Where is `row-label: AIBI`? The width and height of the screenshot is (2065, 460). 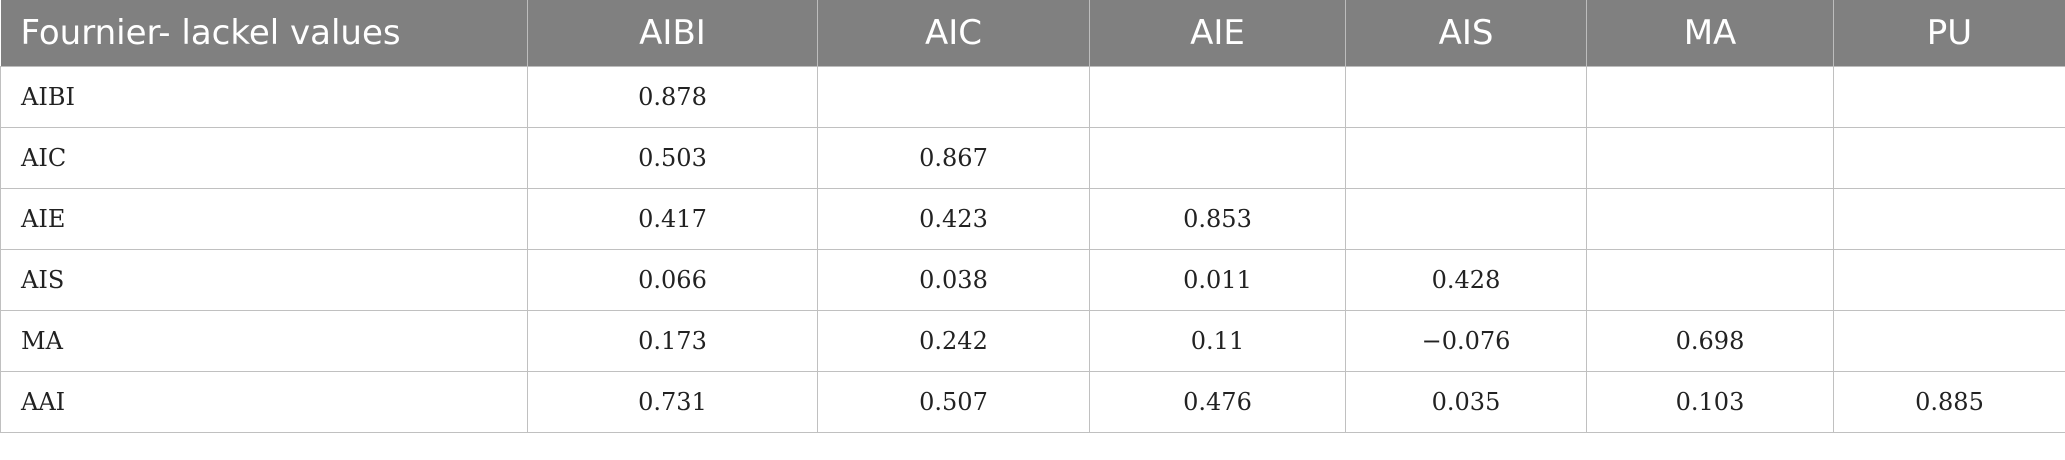 row-label: AIBI is located at coordinates (264, 97).